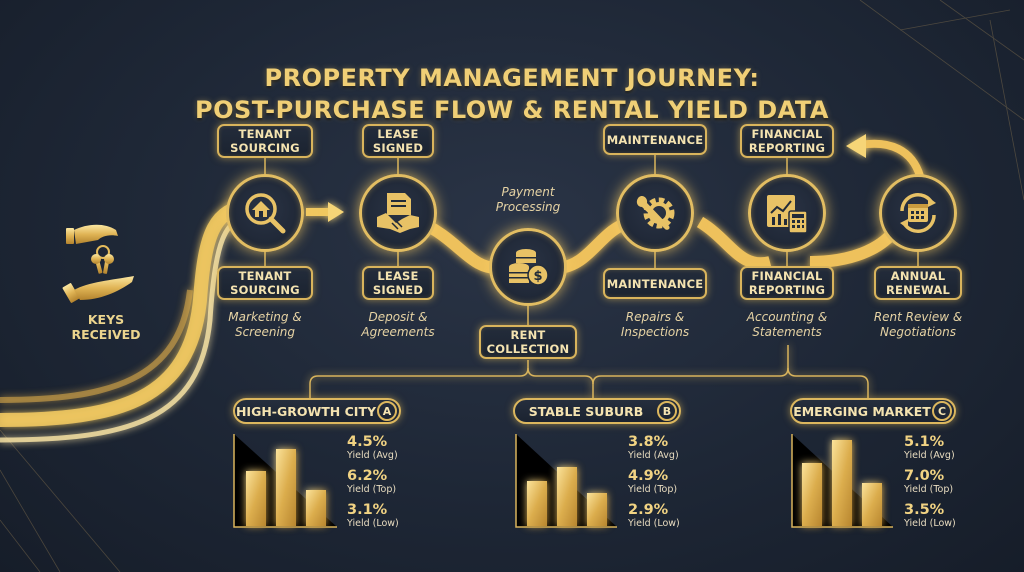 Image resolution: width=1024 pixels, height=572 pixels. I want to click on lease-signed-desc: Deposit & Agreements, so click(398, 324).